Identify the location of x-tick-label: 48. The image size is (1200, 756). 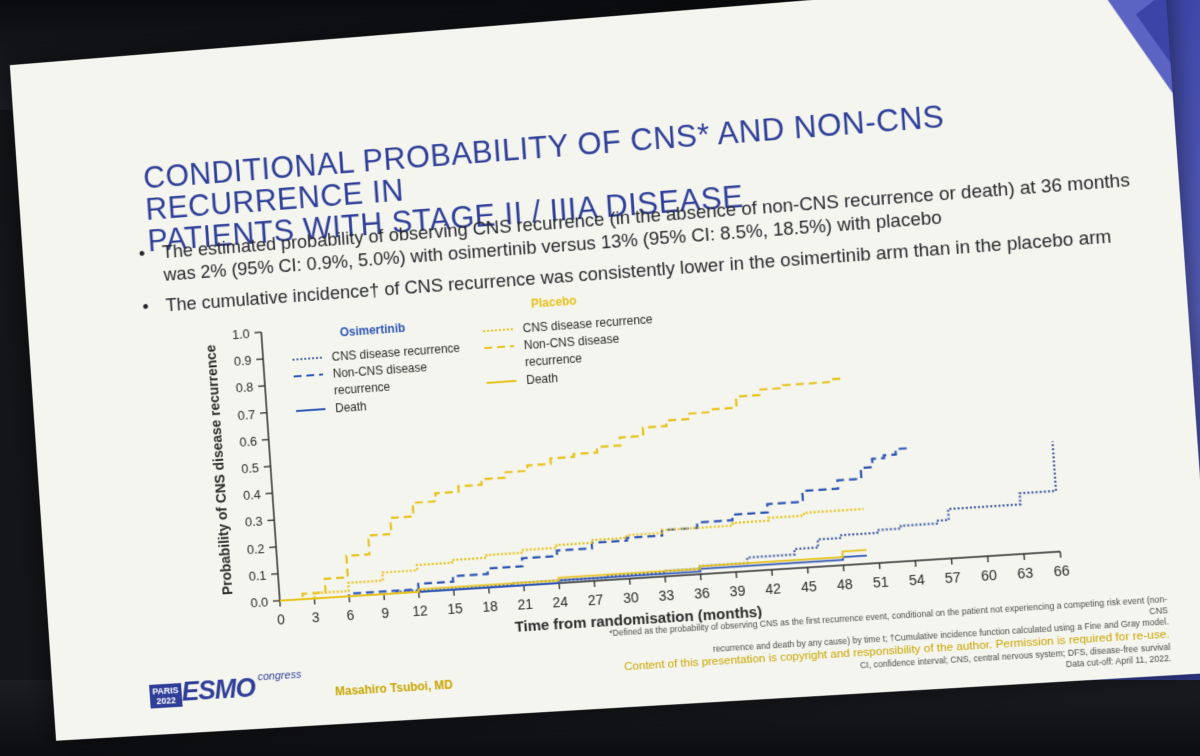
(844, 584).